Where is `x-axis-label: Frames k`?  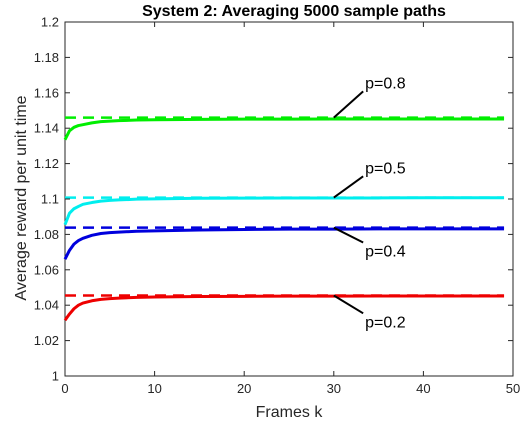 x-axis-label: Frames k is located at coordinates (290, 412).